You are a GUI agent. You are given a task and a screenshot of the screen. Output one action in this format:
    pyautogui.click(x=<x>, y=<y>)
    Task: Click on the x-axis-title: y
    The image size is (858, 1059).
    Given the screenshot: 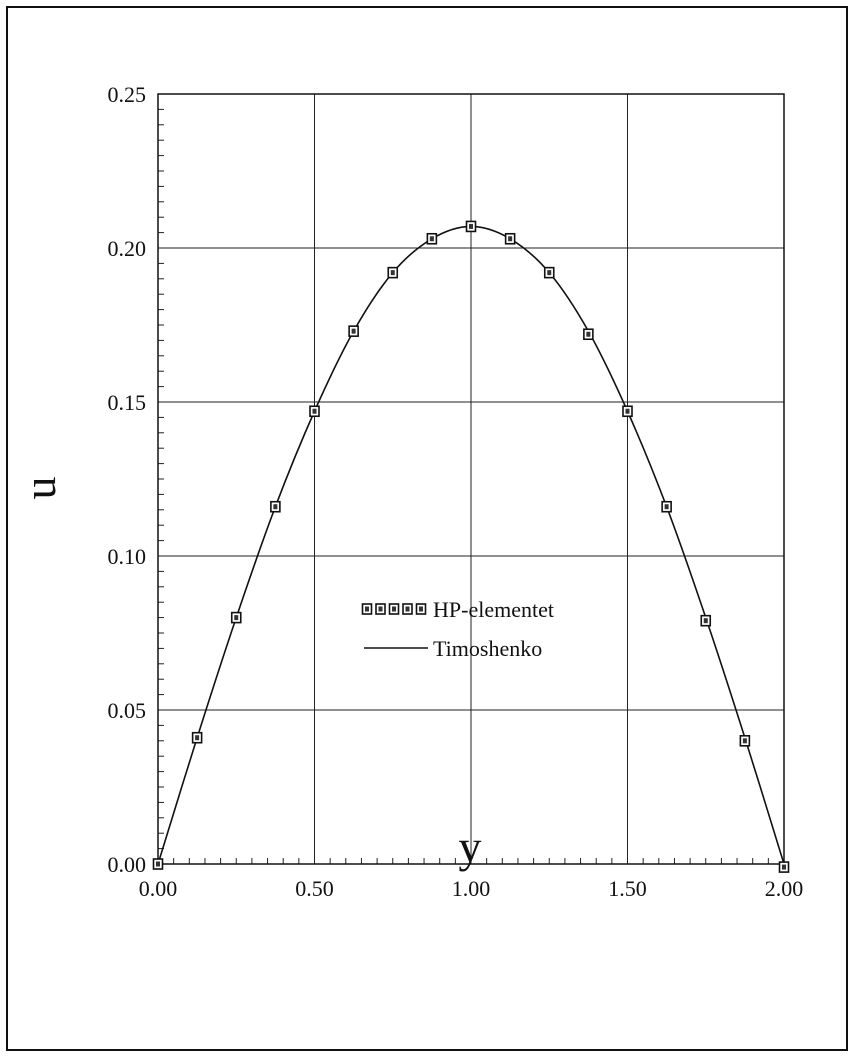 What is the action you would take?
    pyautogui.click(x=470, y=846)
    